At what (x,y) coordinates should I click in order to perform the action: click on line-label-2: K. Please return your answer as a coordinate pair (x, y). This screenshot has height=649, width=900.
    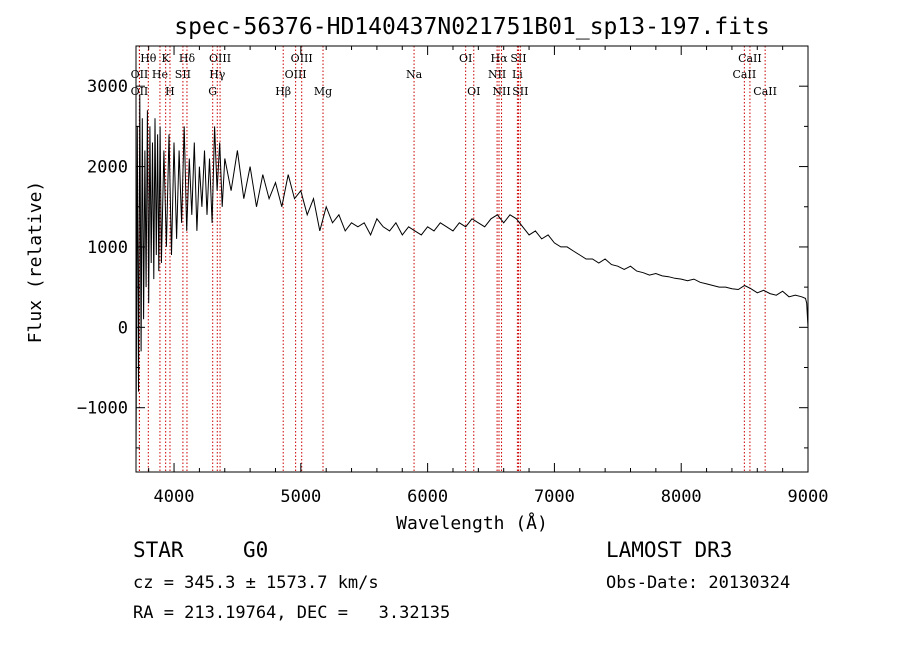
    Looking at the image, I should click on (166, 58).